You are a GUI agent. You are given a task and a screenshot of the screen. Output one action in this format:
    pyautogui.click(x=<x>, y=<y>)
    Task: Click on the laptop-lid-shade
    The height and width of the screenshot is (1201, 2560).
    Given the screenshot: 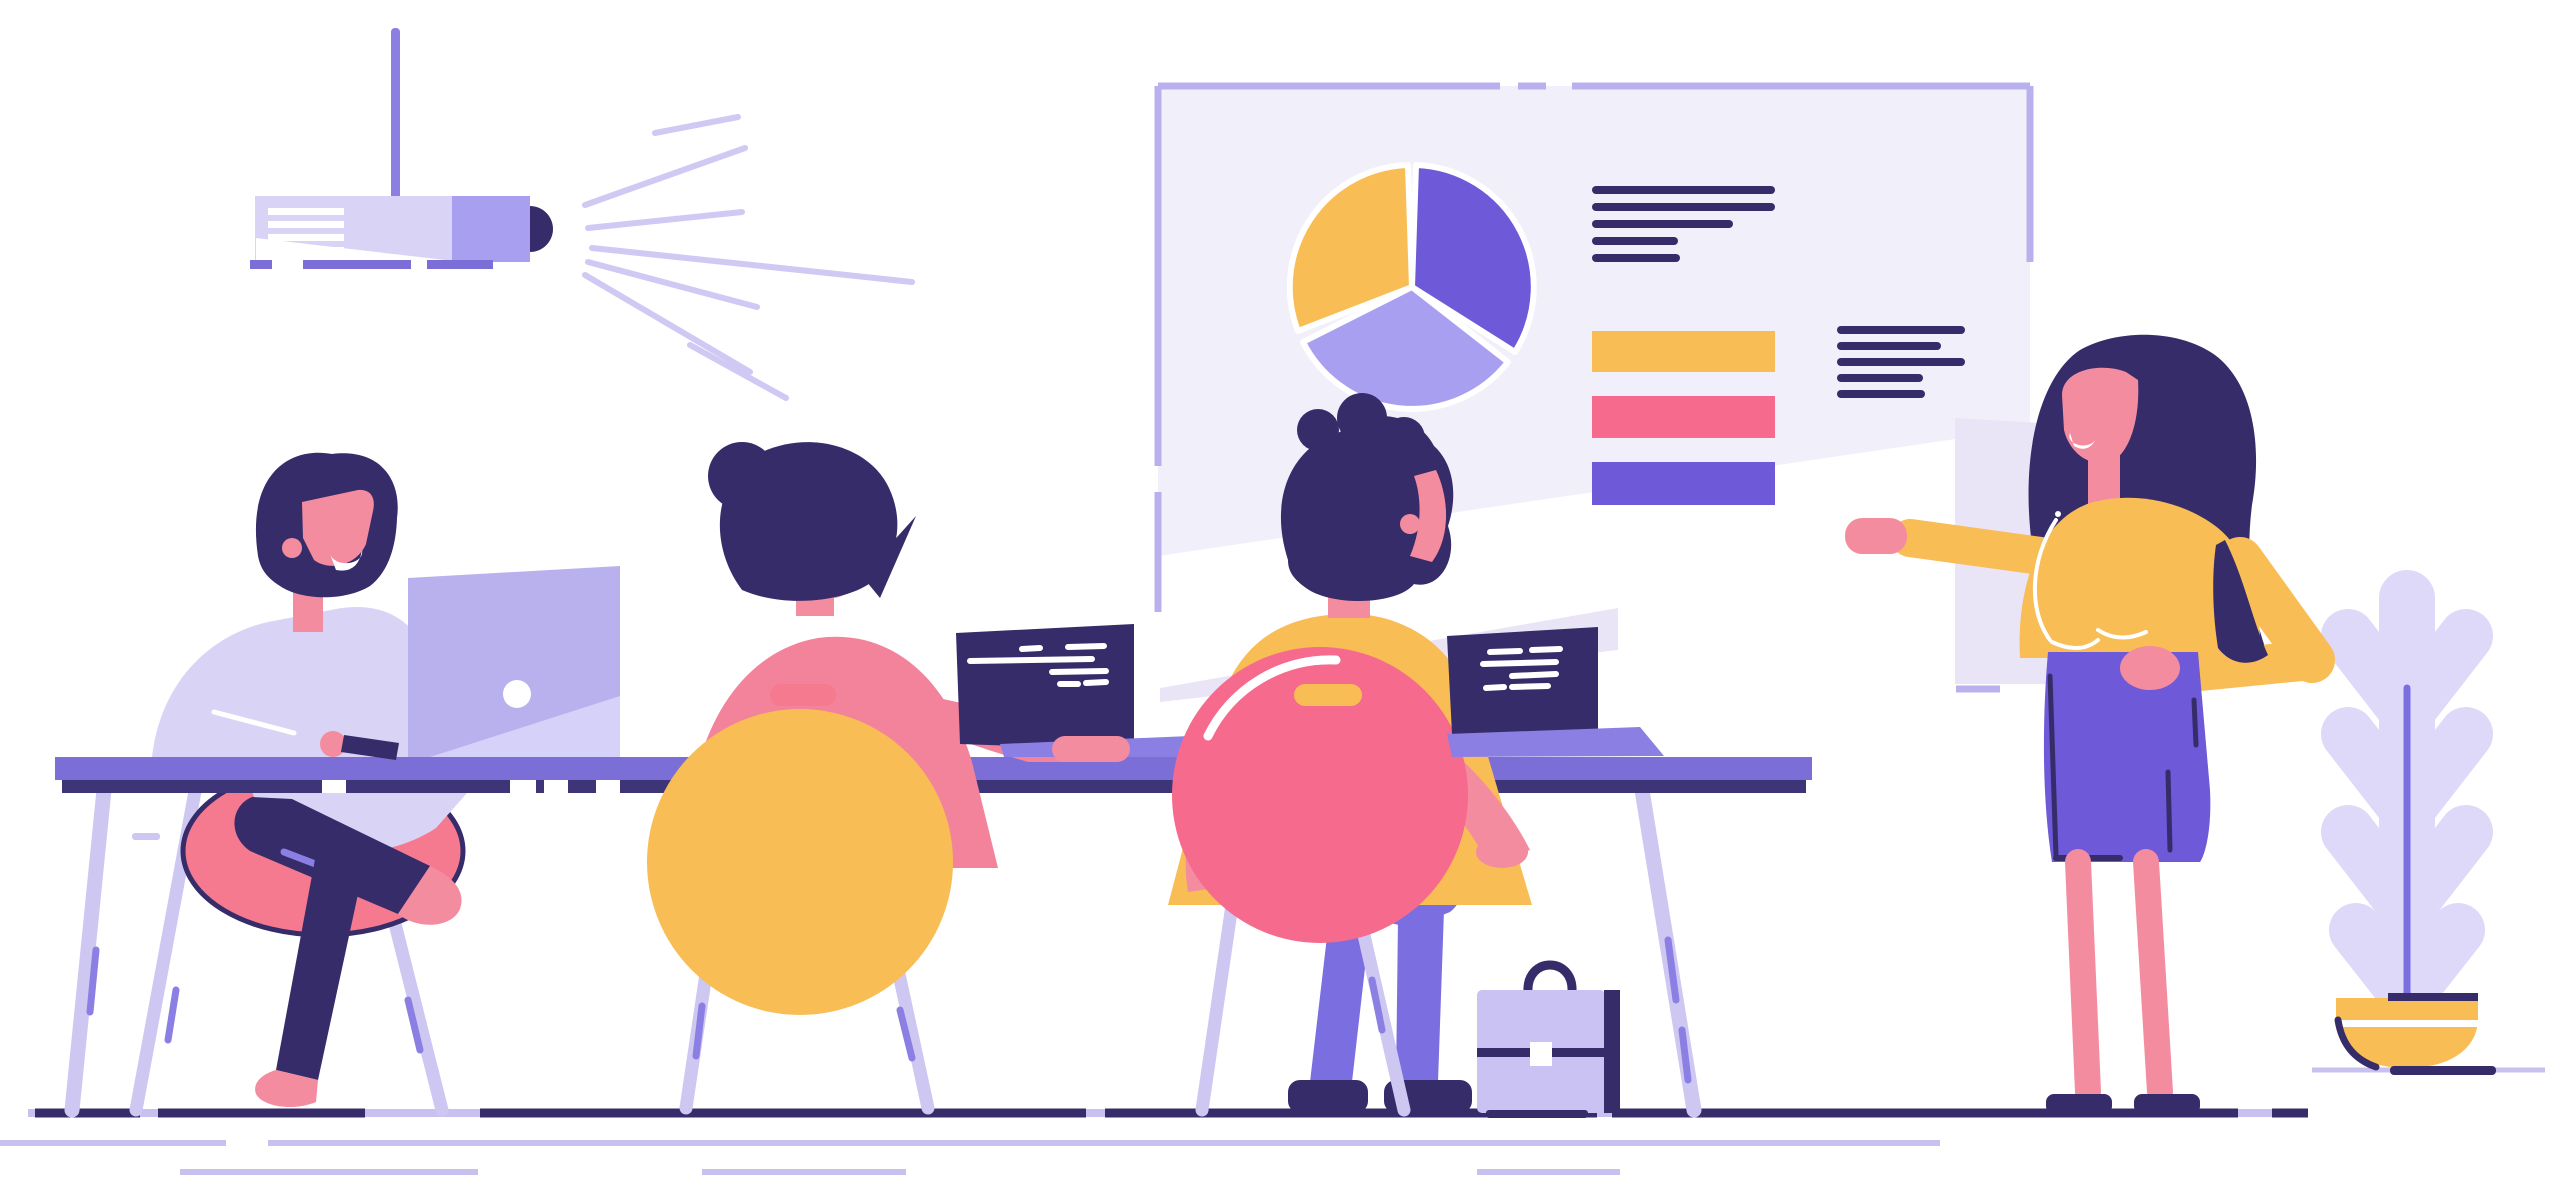 What is the action you would take?
    pyautogui.click(x=525, y=726)
    